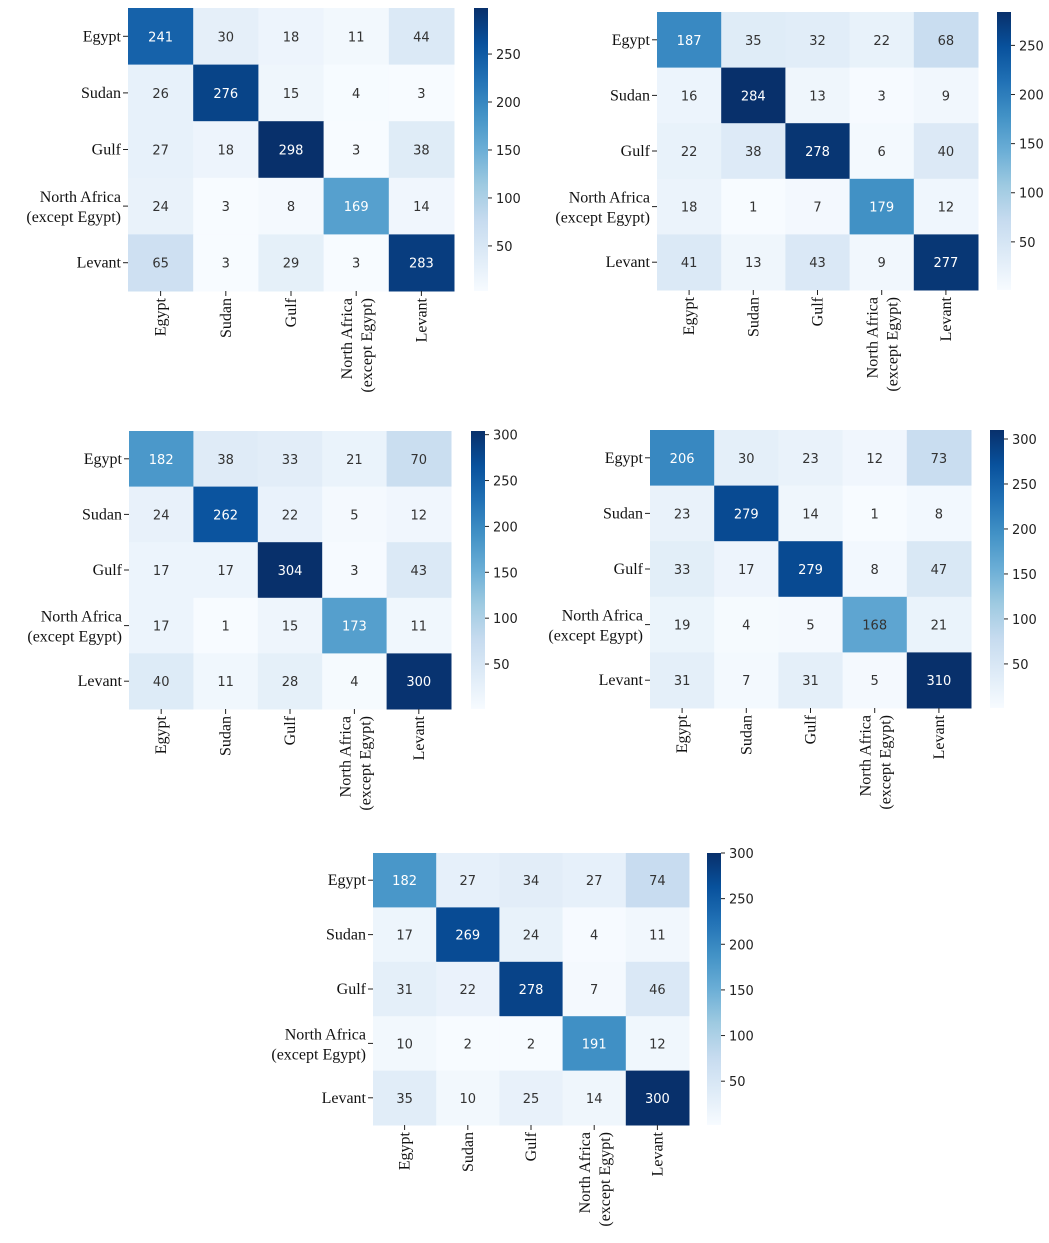  What do you see at coordinates (1024, 485) in the screenshot?
I see `colorbar-tick-label: 250` at bounding box center [1024, 485].